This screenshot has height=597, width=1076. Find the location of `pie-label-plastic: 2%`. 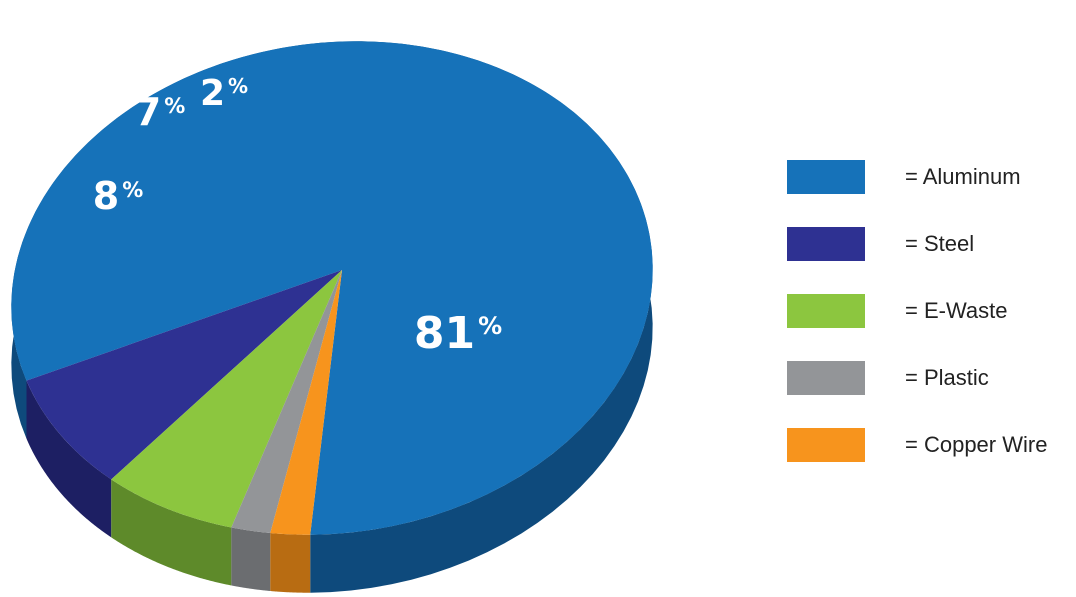

pie-label-plastic: 2% is located at coordinates (224, 93).